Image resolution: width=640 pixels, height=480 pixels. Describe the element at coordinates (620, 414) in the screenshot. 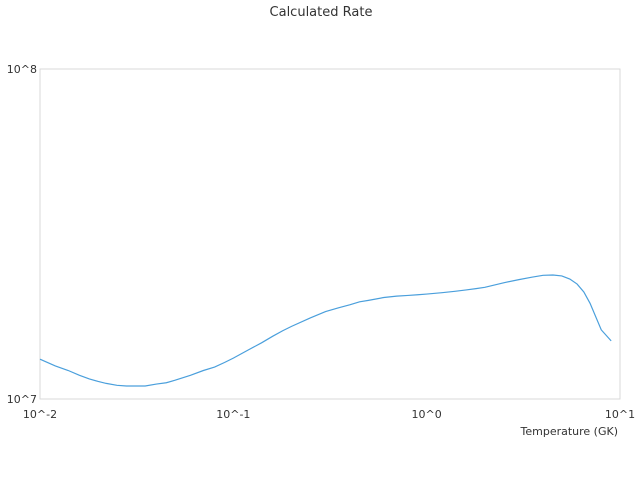

I see `x-tick-label: 10^1` at that location.